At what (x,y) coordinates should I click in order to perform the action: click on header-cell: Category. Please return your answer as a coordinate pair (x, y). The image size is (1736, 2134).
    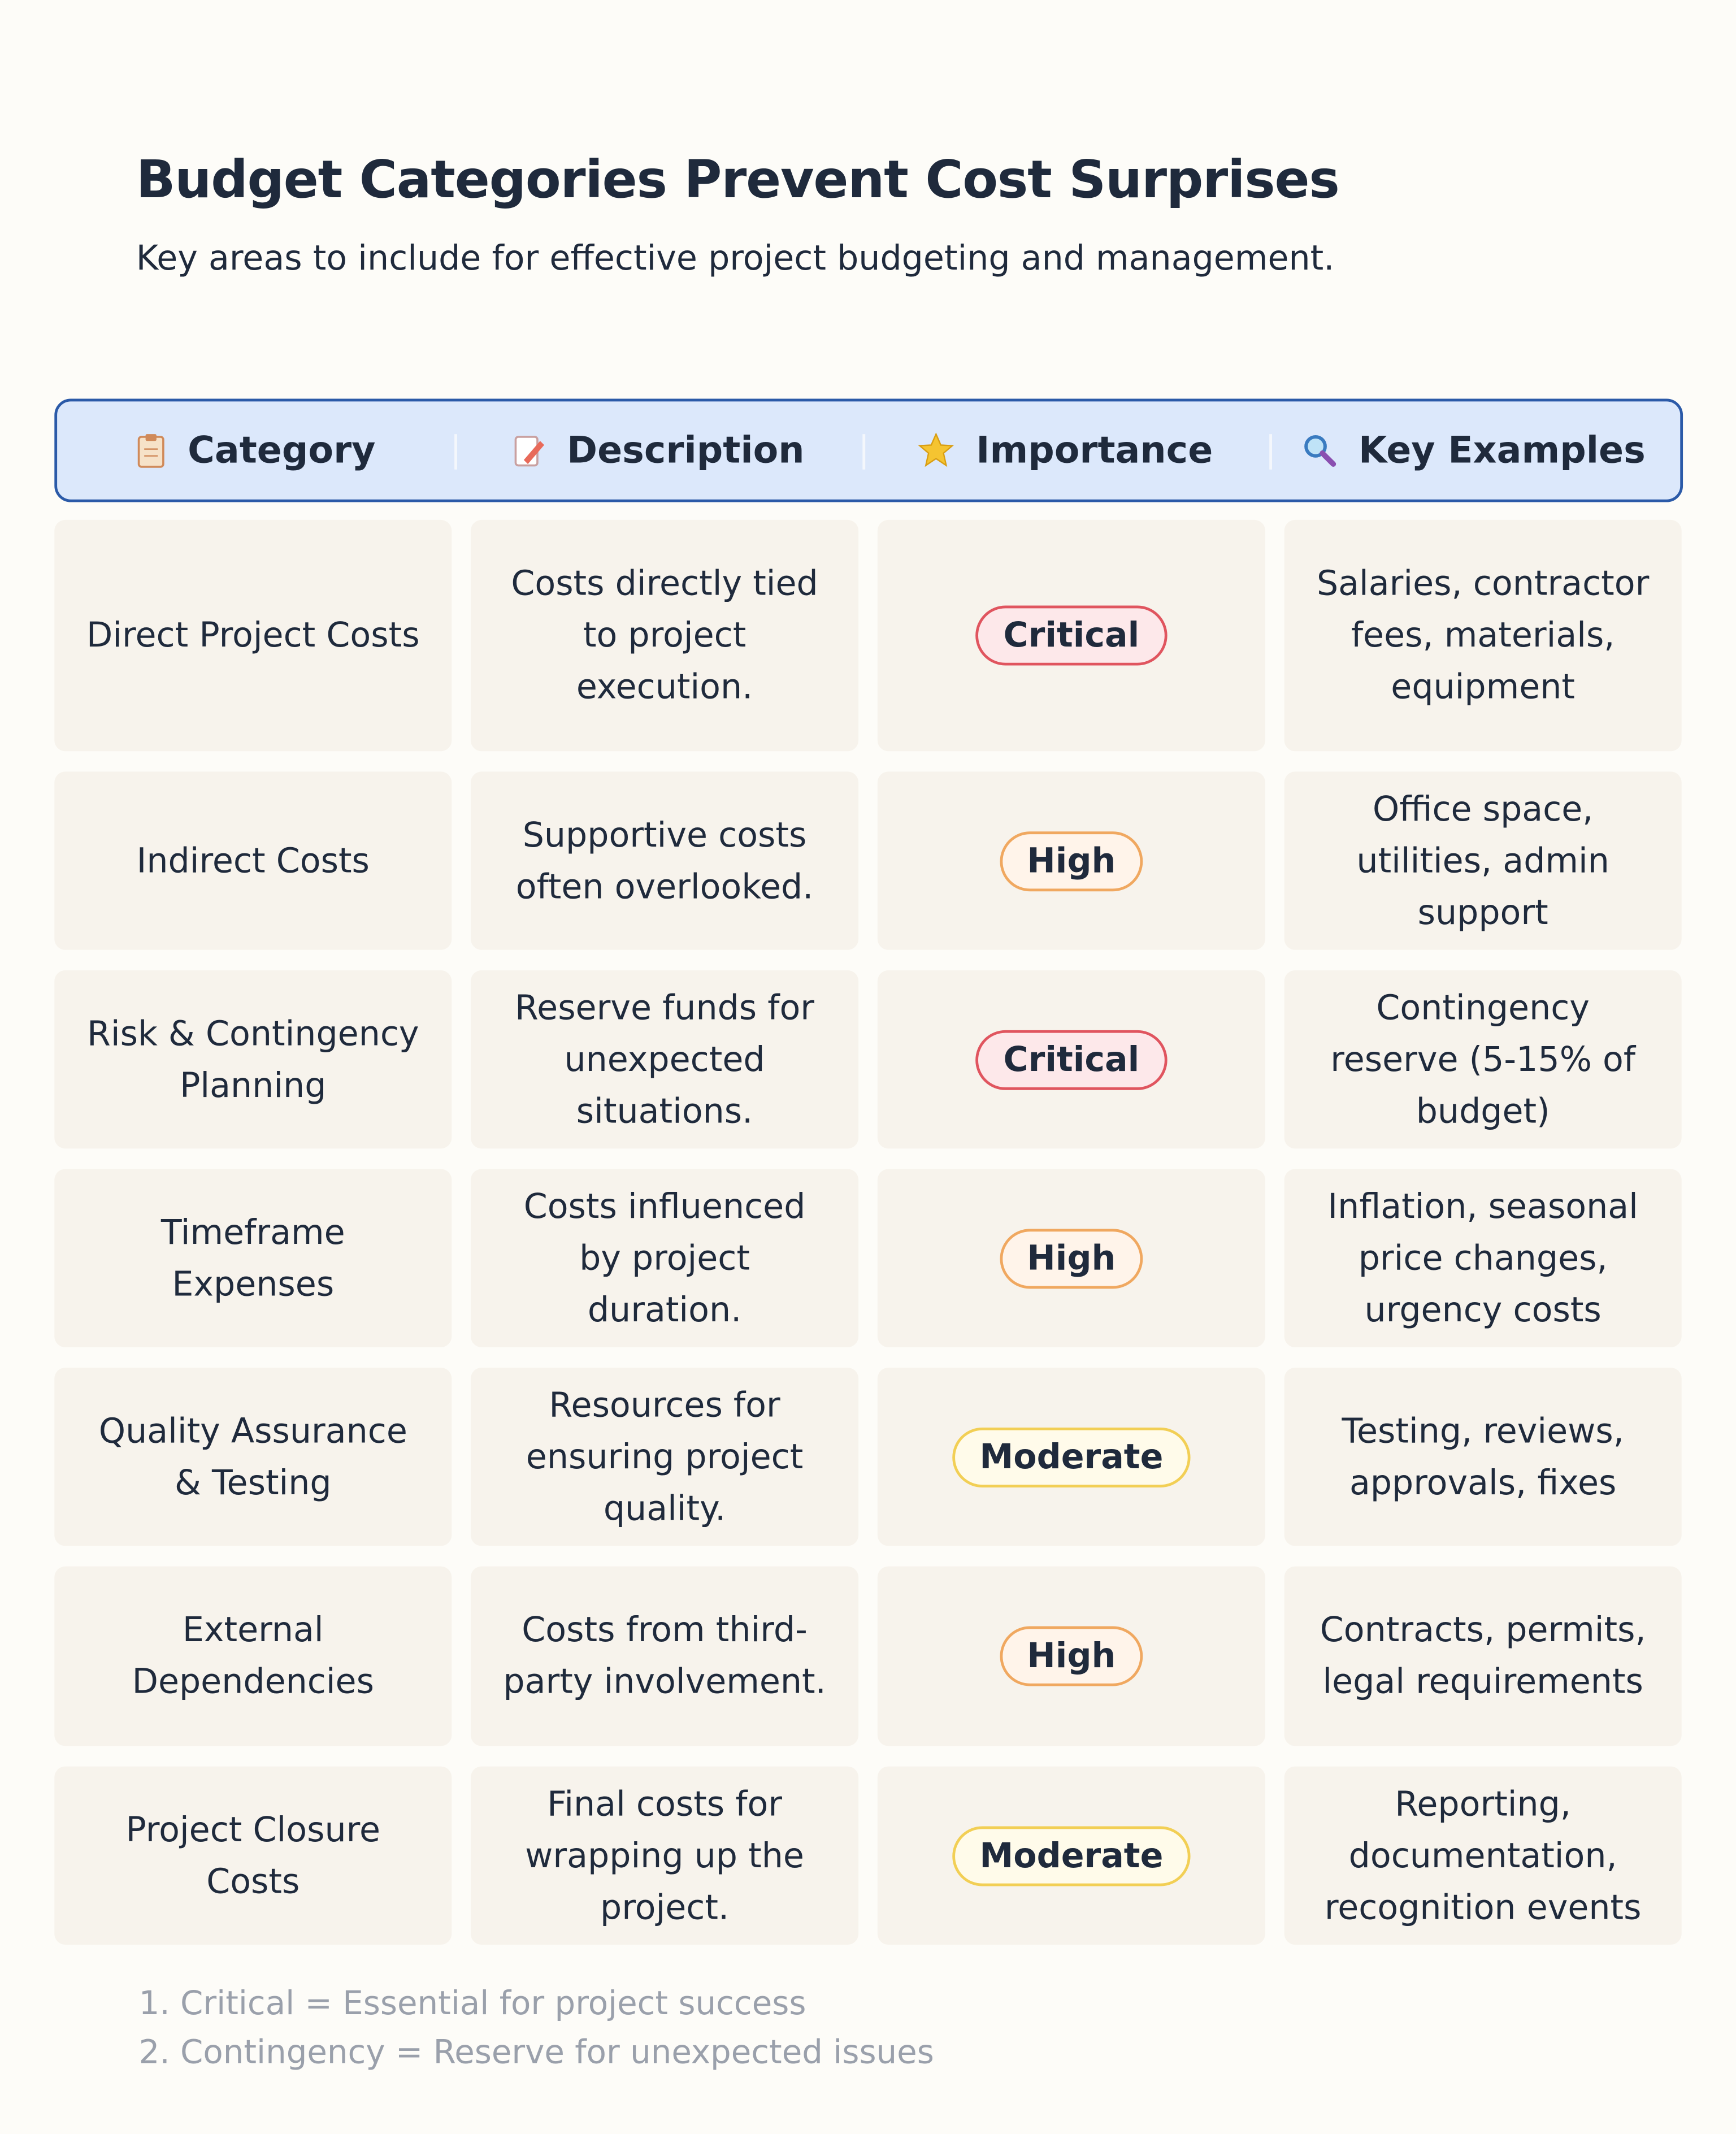
    Looking at the image, I should click on (255, 450).